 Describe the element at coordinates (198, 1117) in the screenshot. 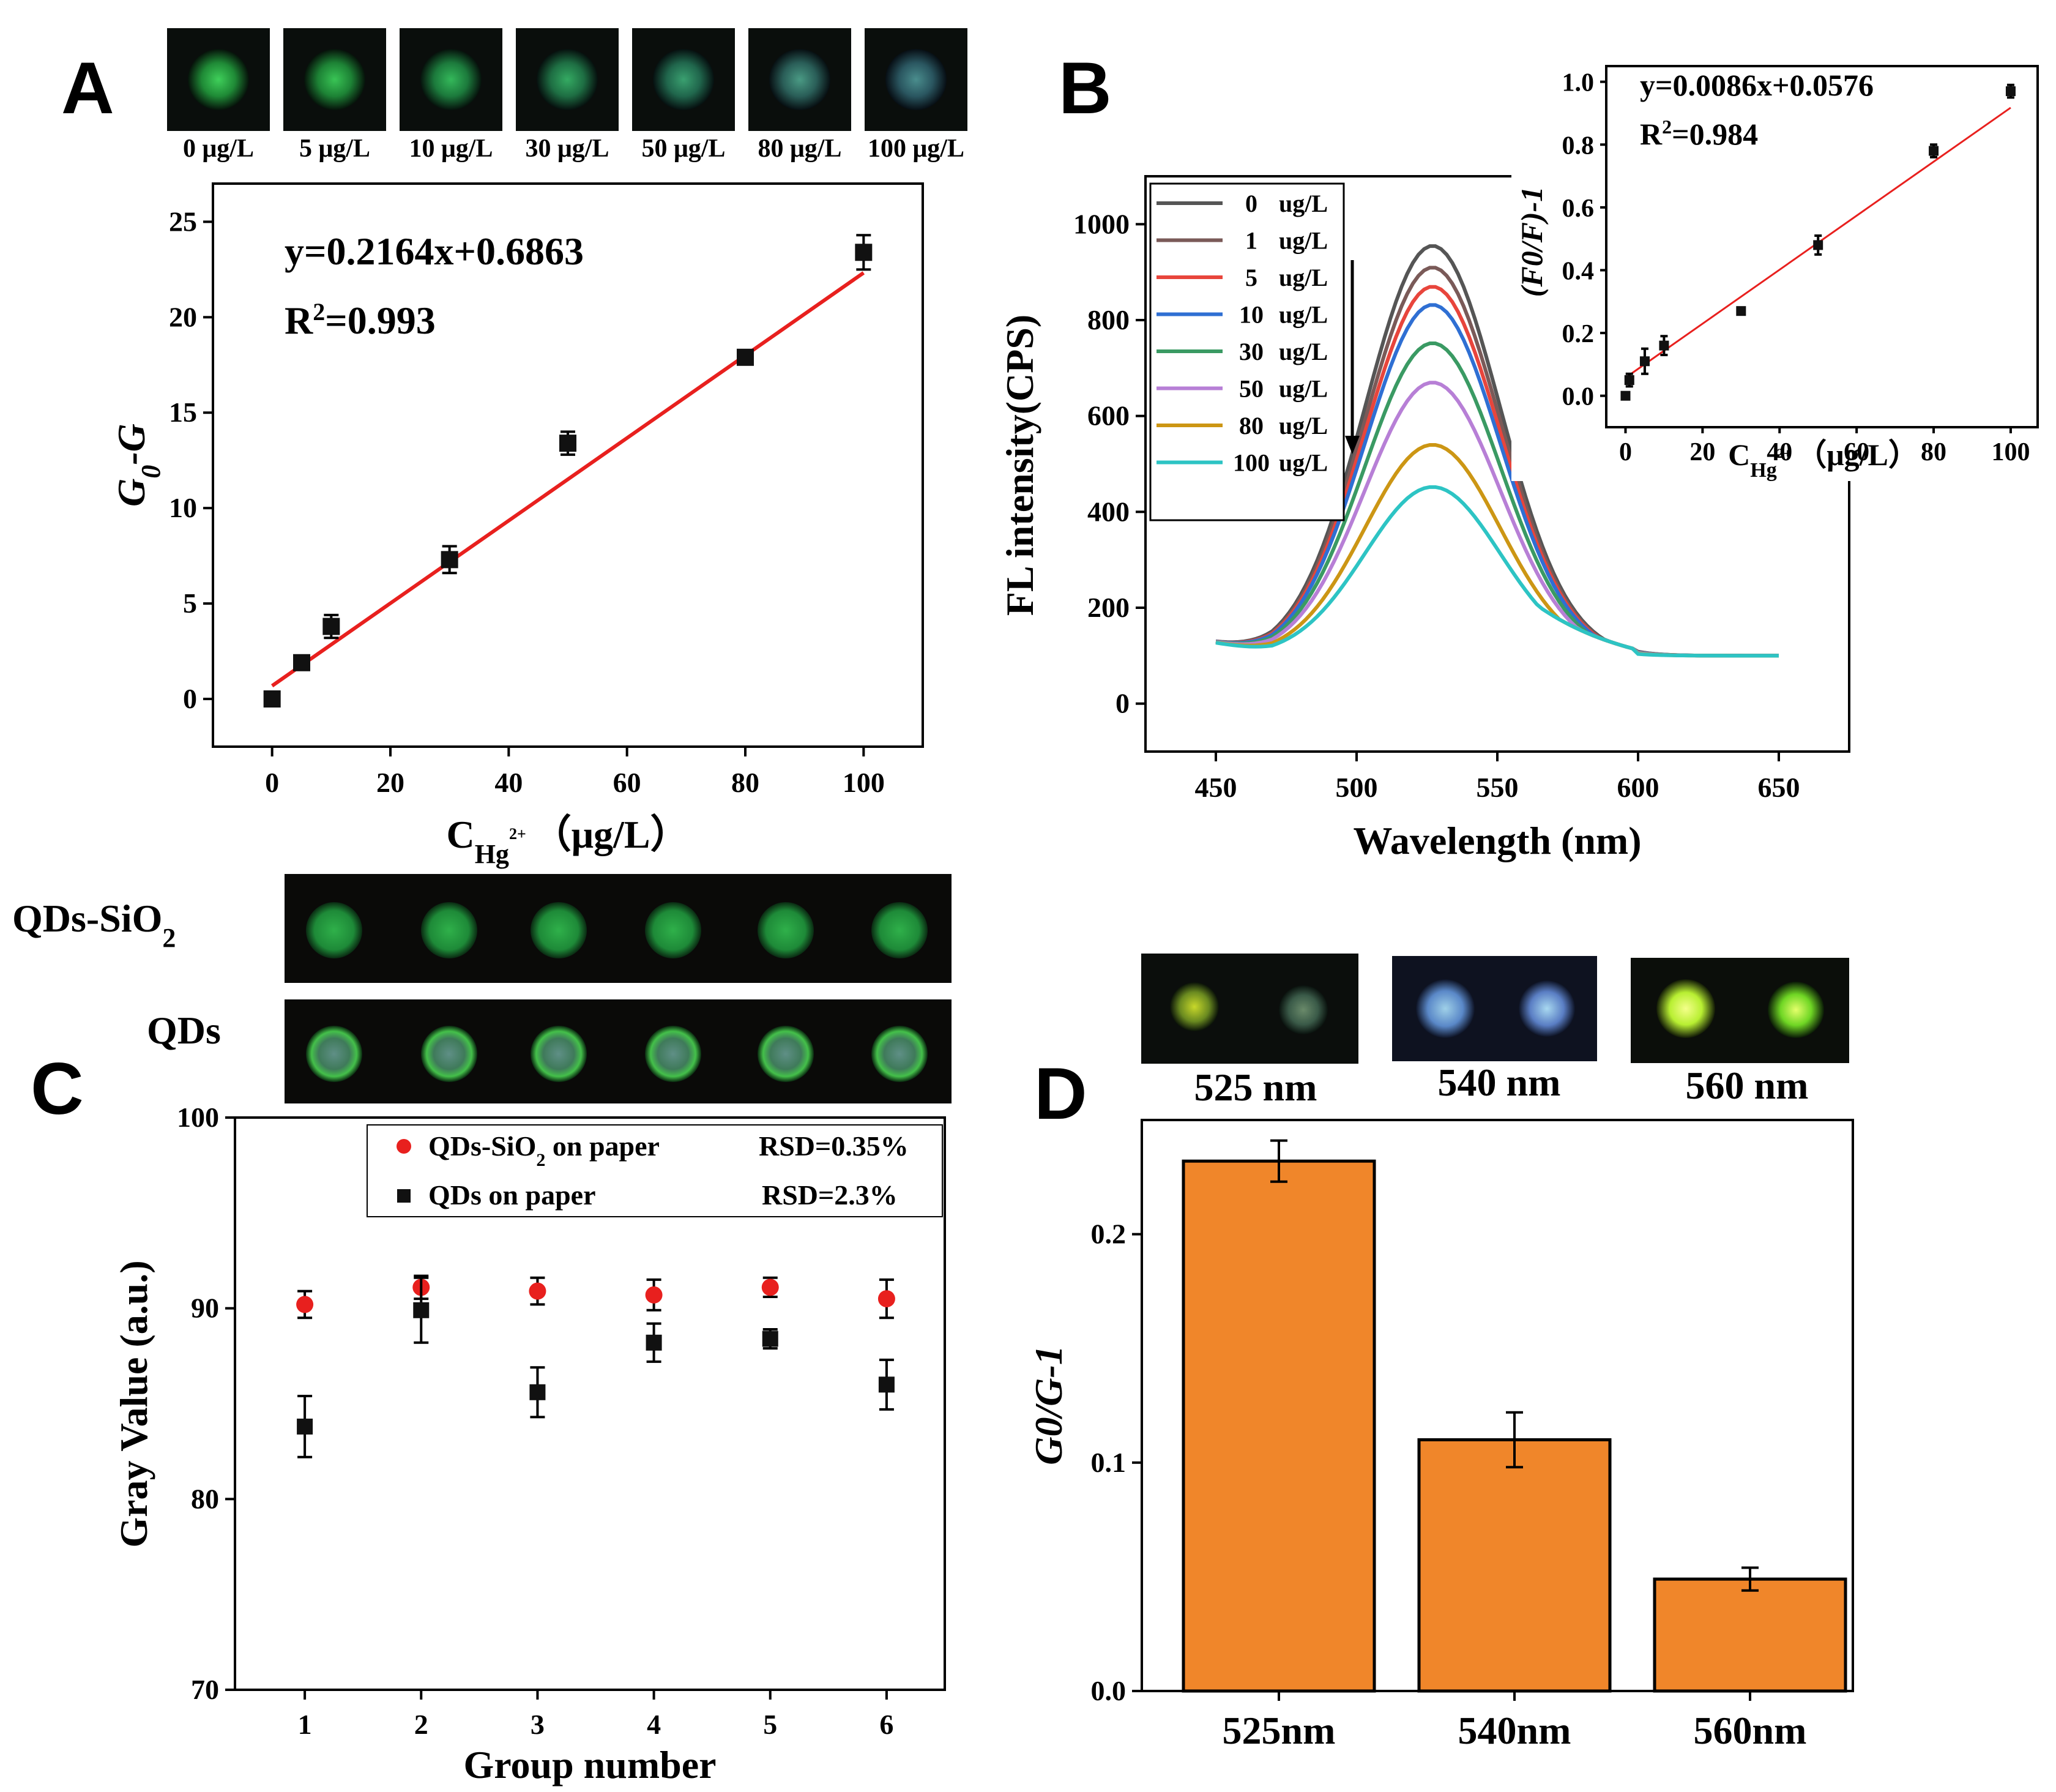

I see `c-ytick-label: 100` at that location.